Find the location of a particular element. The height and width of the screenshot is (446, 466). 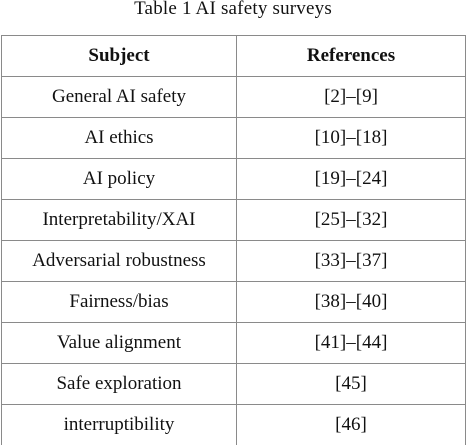

references-cell: [19]–[24] is located at coordinates (351, 179).